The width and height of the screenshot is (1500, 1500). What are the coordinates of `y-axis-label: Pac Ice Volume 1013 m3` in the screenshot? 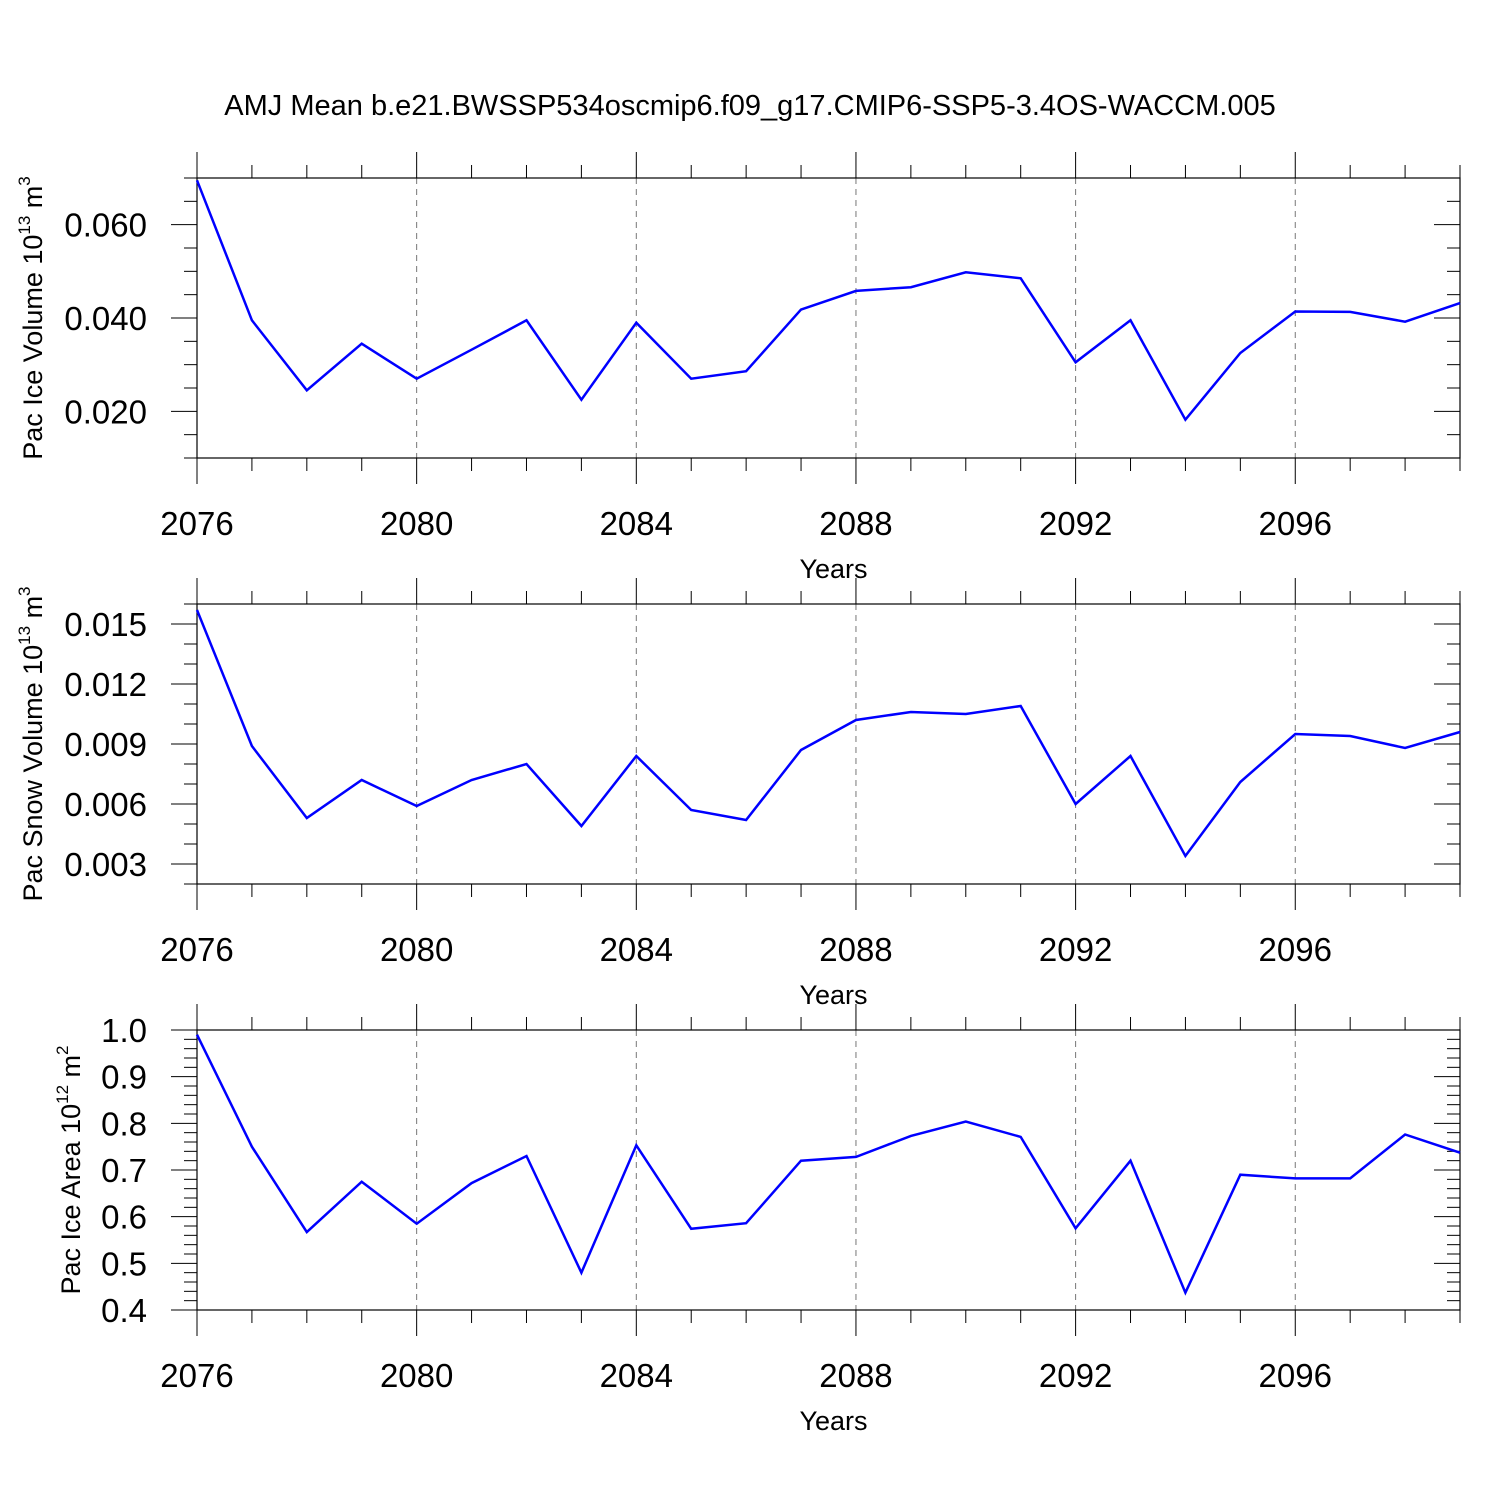 It's located at (31, 318).